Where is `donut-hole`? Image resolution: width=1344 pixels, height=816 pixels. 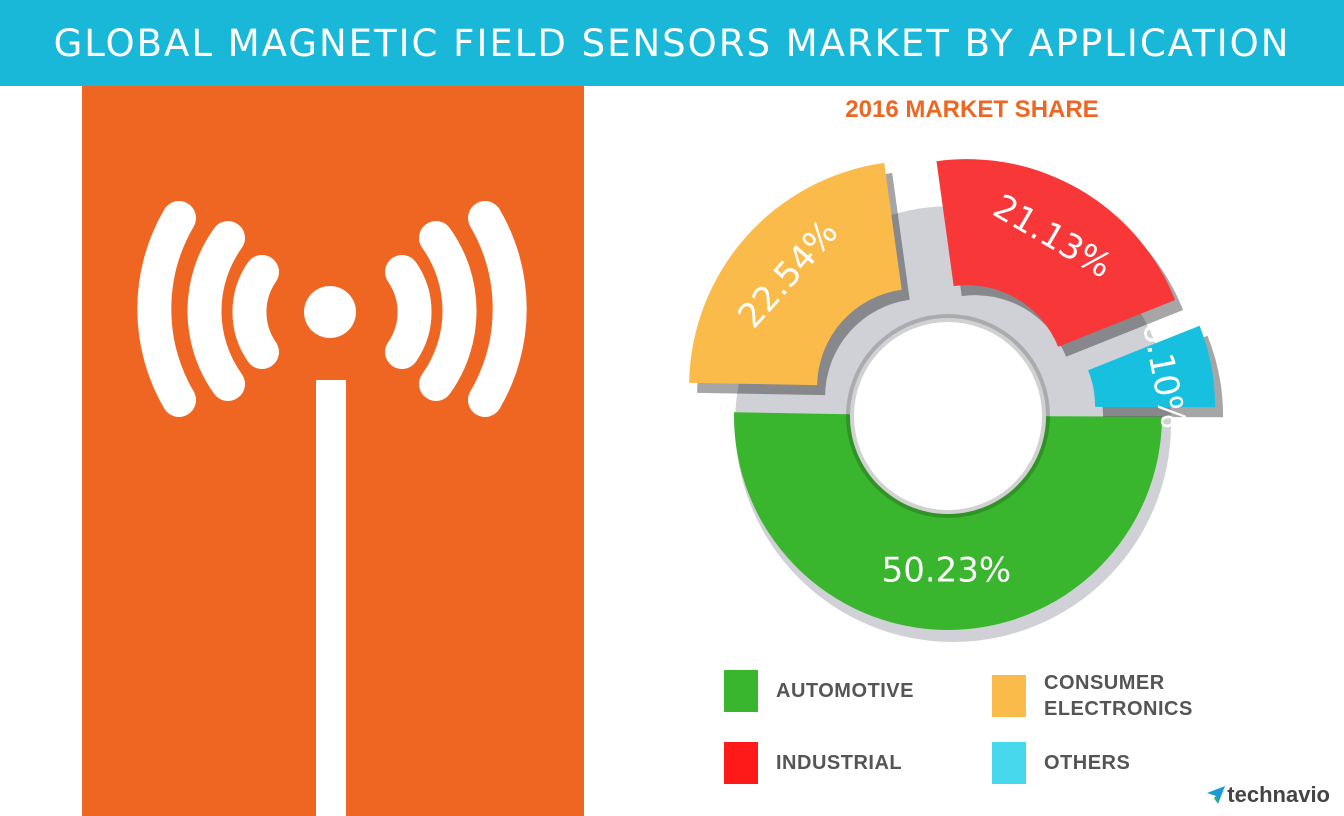 donut-hole is located at coordinates (948, 416).